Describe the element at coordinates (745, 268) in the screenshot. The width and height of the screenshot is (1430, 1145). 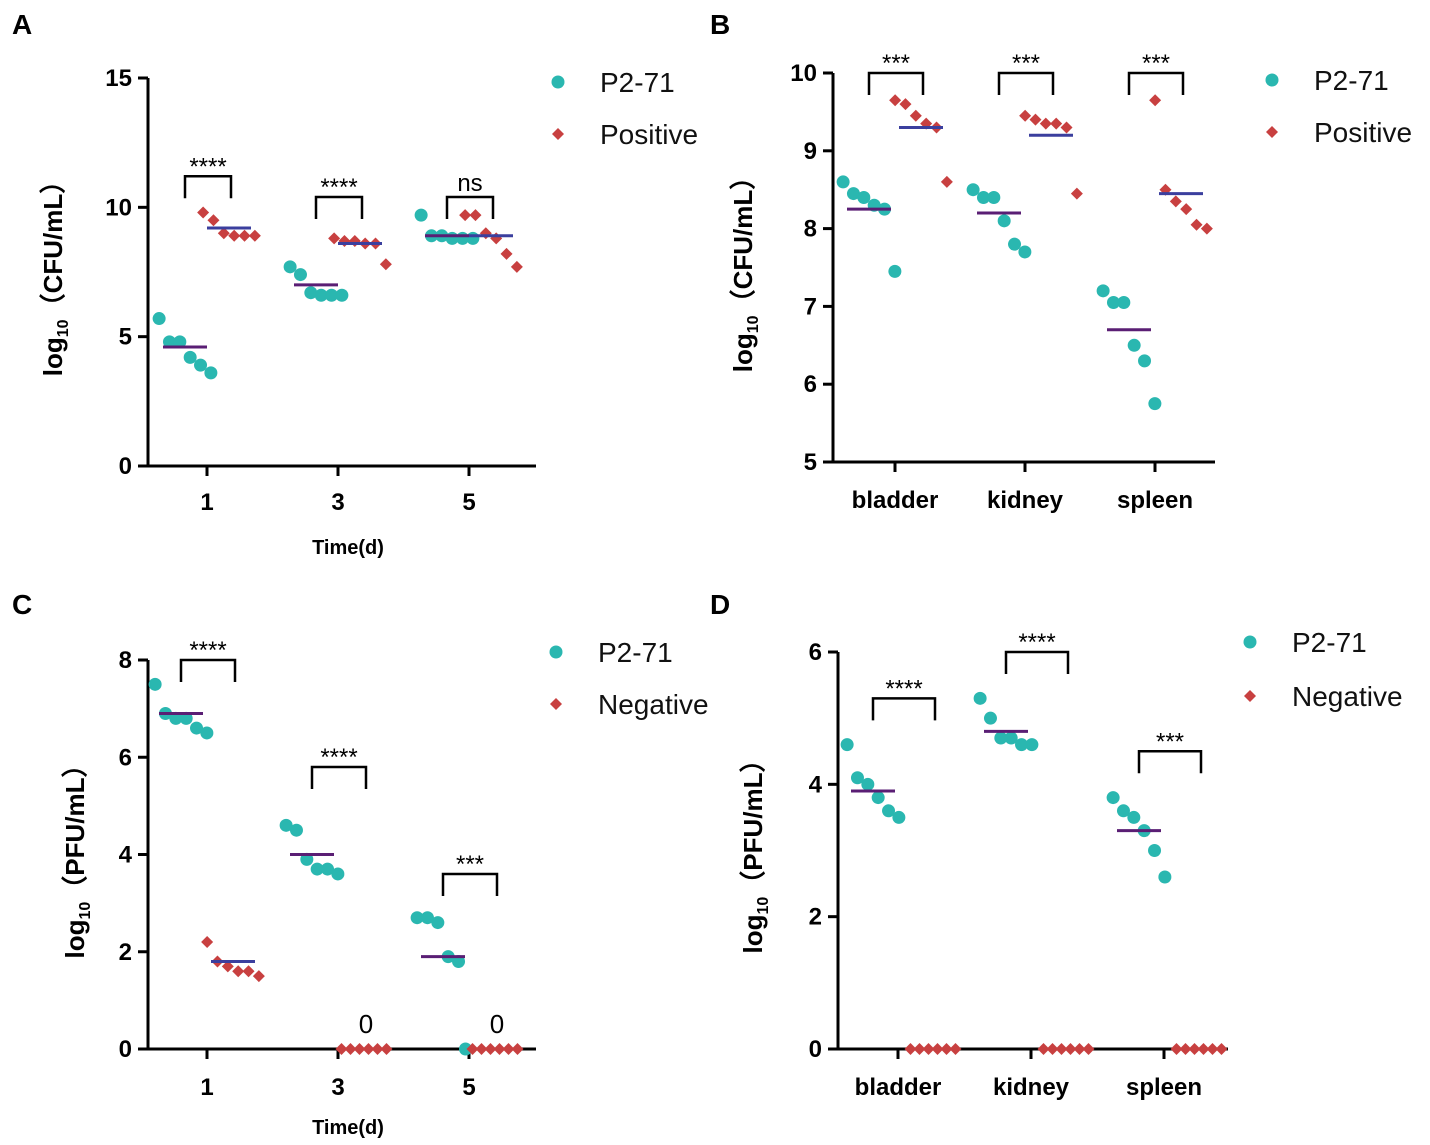
I see `y-axis-title: log10（CFU/mL）` at that location.